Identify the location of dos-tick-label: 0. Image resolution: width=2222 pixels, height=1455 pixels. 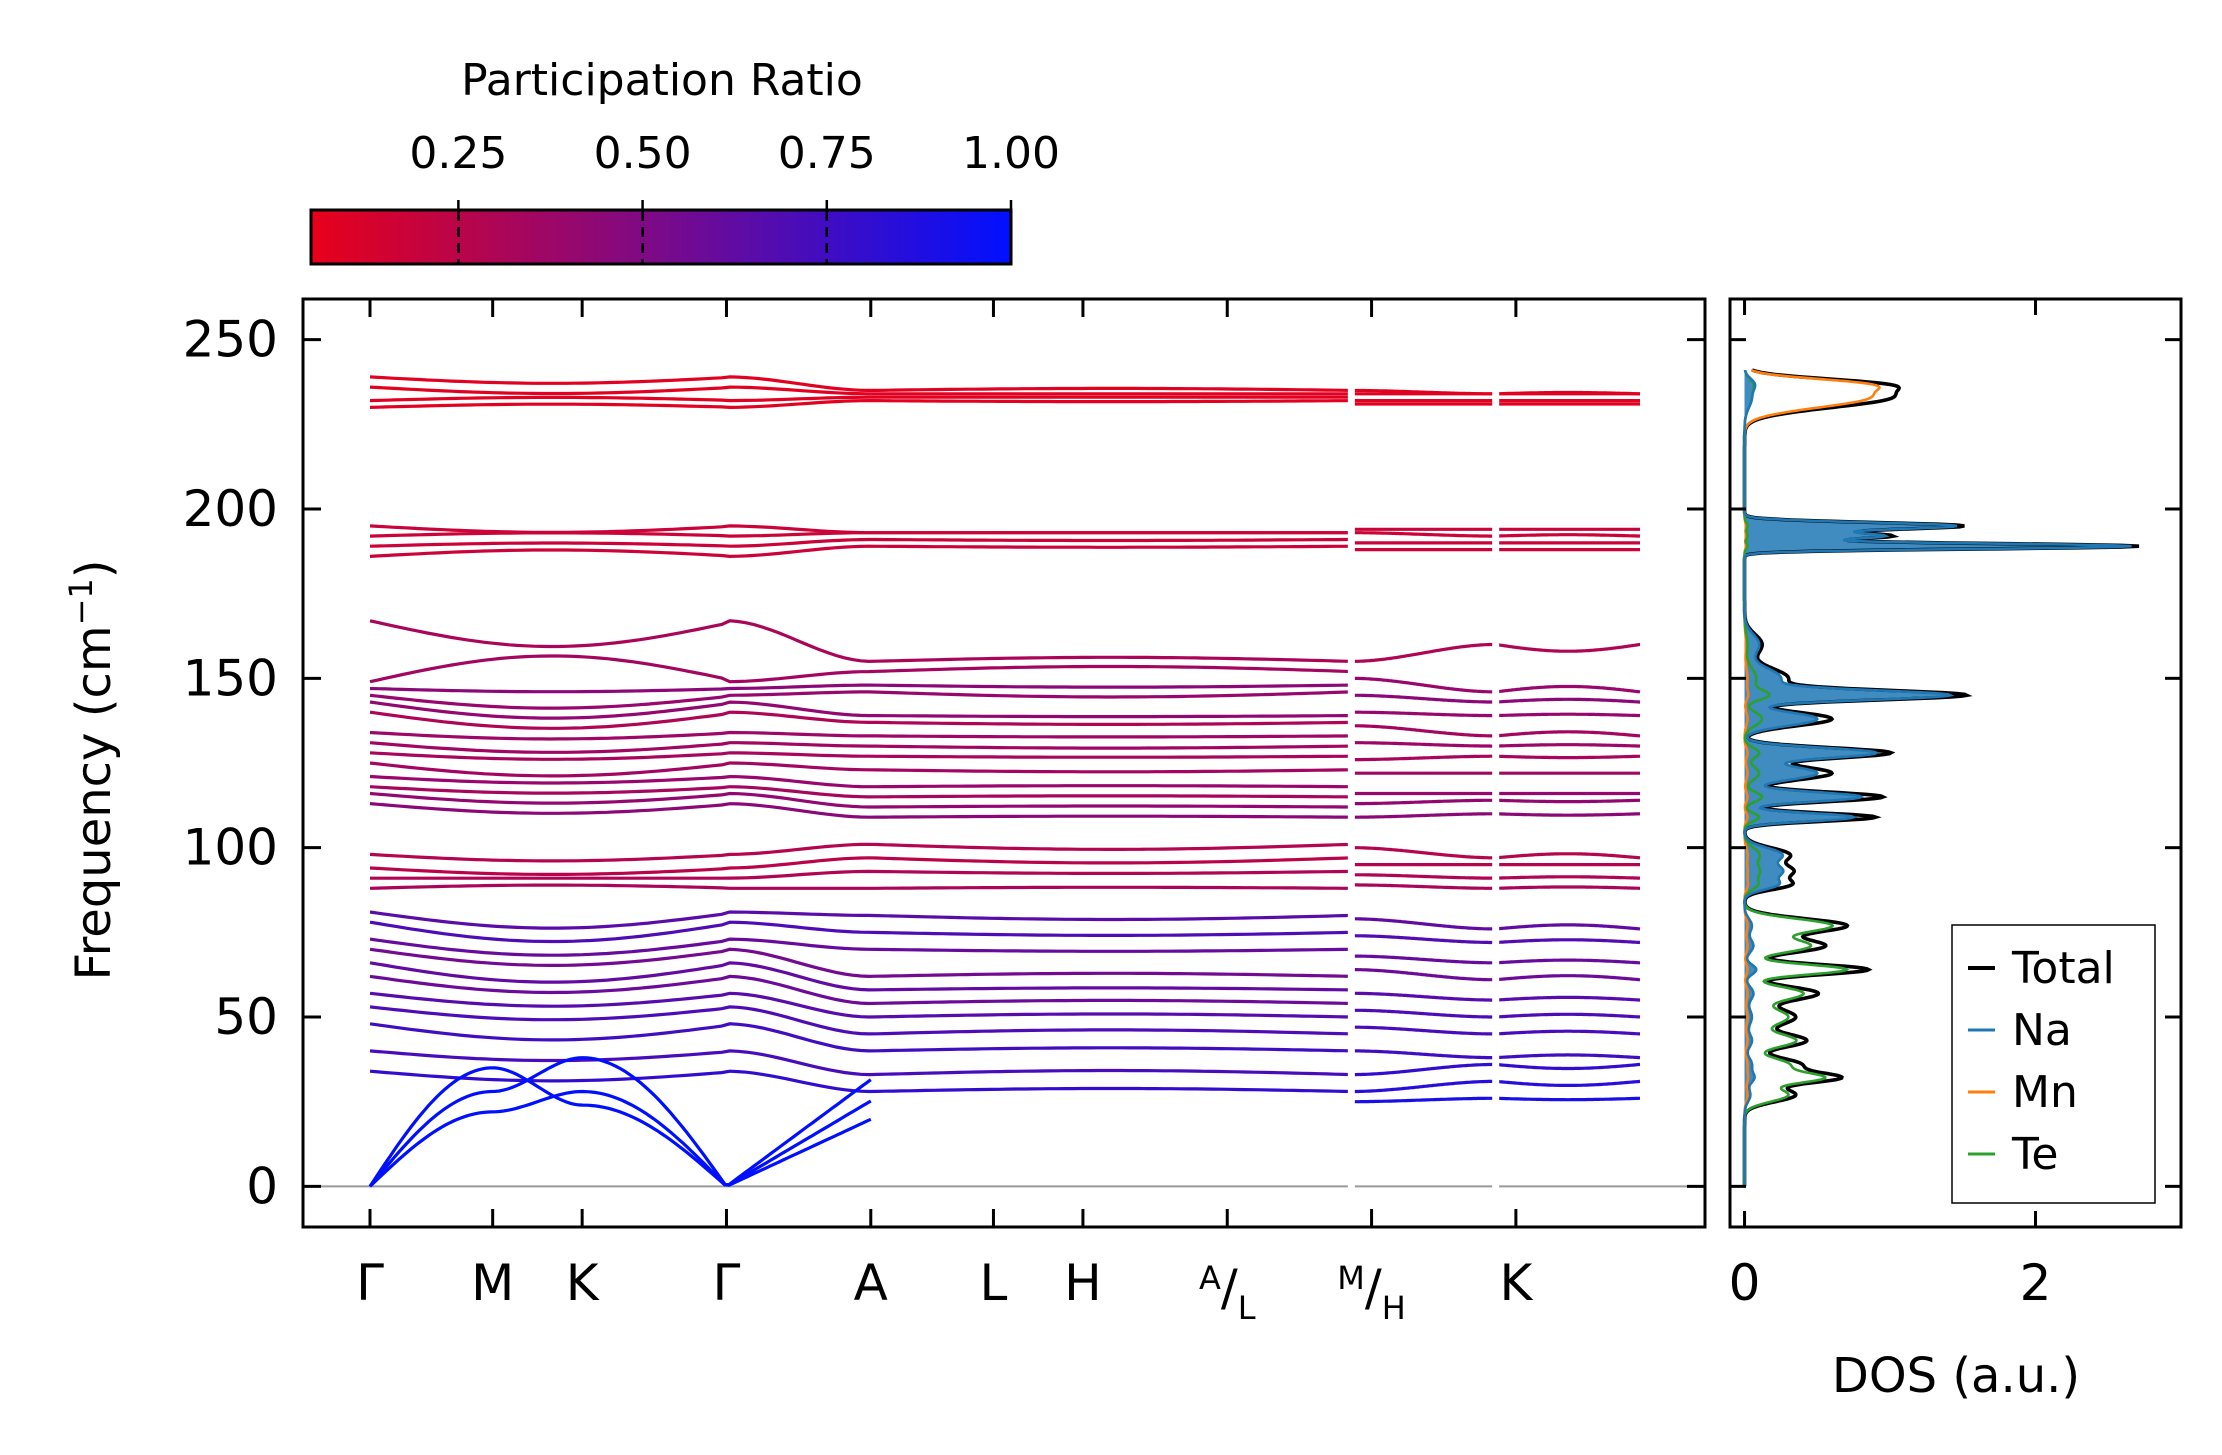
(1745, 1283).